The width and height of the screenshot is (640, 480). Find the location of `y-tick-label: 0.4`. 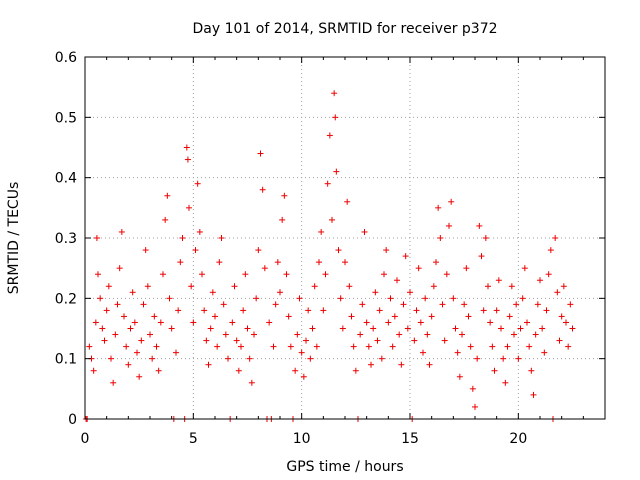

y-tick-label: 0.4 is located at coordinates (66, 179).